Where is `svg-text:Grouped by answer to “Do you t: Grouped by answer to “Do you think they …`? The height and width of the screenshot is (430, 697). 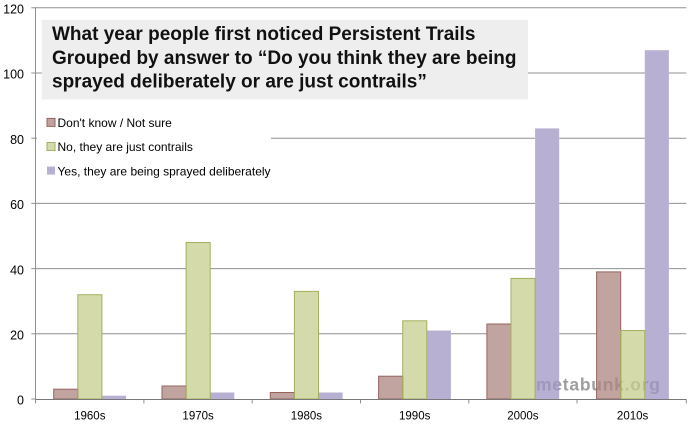
svg-text:Grouped by answer to “Do you t: Grouped by answer to “Do you think they … is located at coordinates (284, 58).